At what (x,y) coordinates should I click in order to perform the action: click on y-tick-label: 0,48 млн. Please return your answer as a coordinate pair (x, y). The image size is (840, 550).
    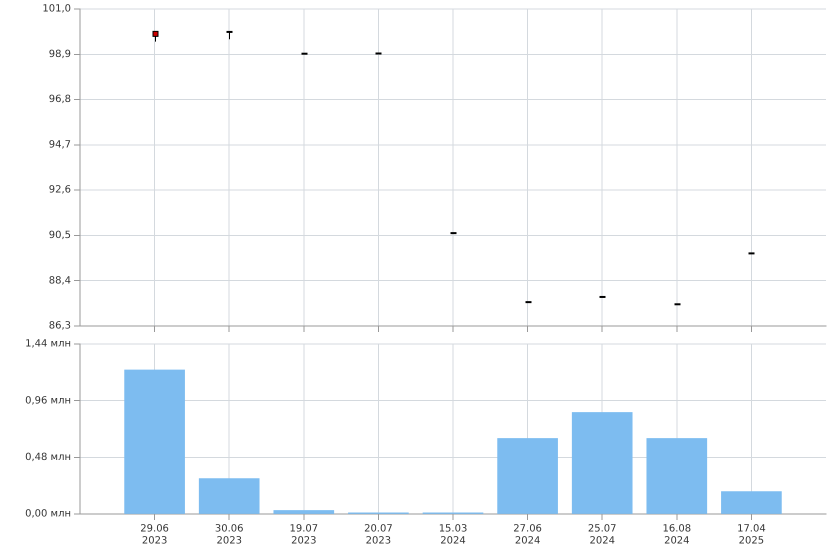
    Looking at the image, I should click on (48, 457).